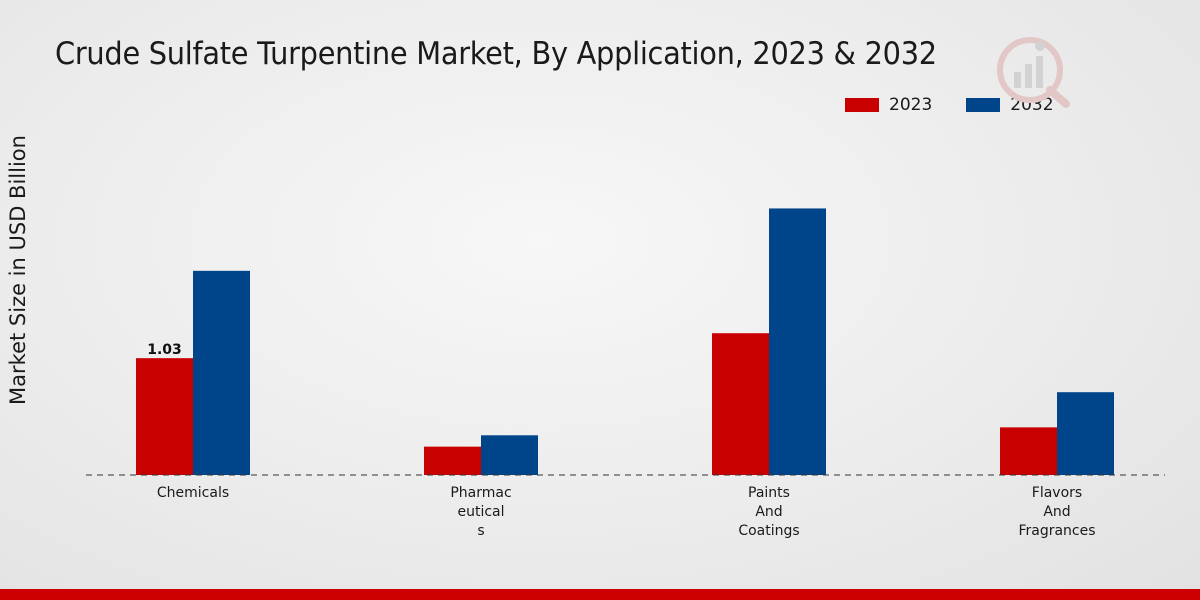  I want to click on x-tick-label: Chemicals, so click(193, 493).